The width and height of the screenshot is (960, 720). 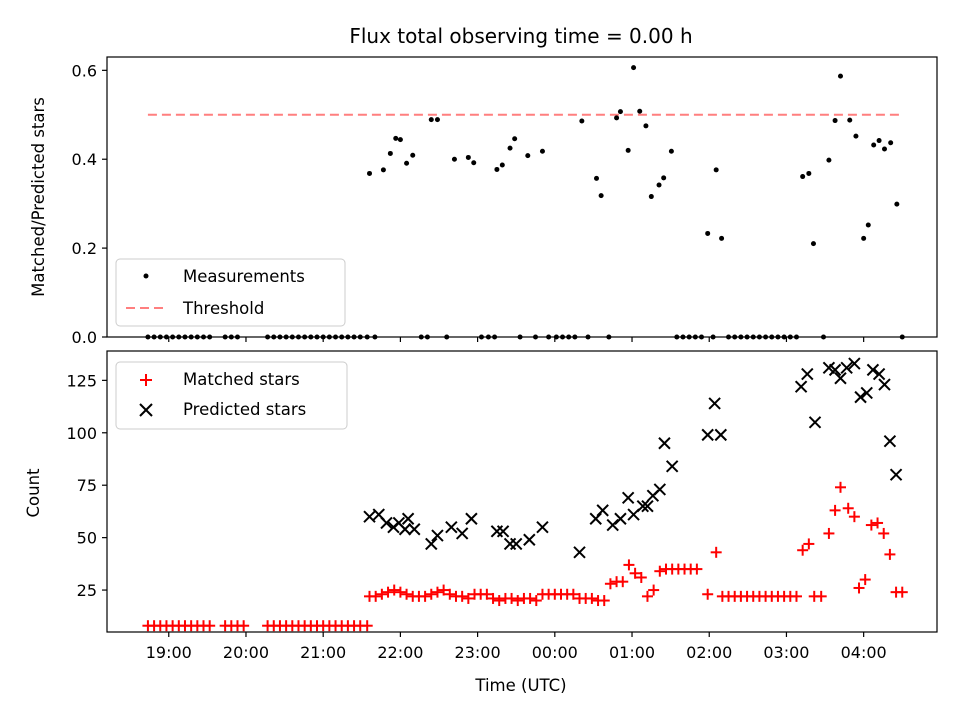 I want to click on top-legend-box, so click(x=230, y=292).